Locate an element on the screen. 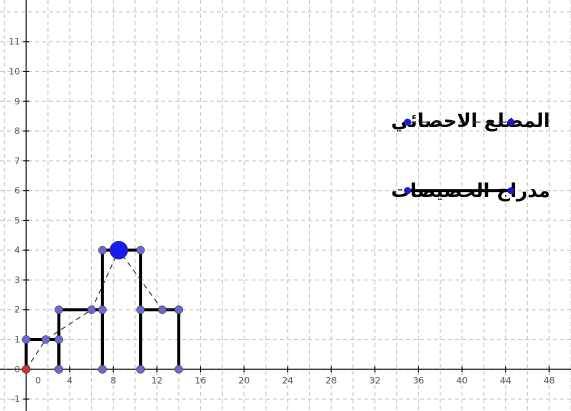 This screenshot has width=571, height=411. frequency-polygon is located at coordinates (102, 307).